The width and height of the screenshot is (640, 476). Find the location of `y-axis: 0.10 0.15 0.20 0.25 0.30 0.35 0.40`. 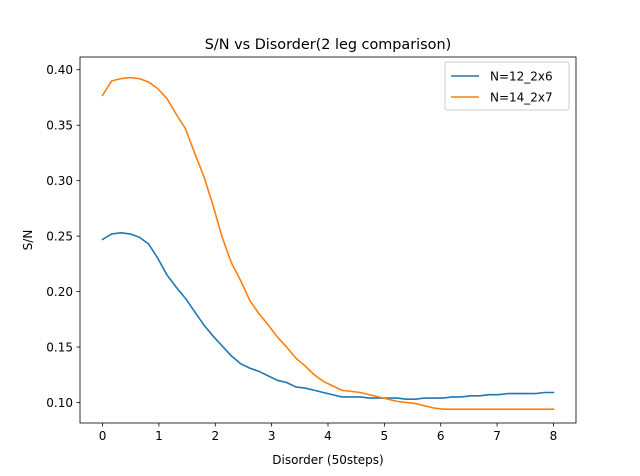

y-axis: 0.10 0.15 0.20 0.25 0.30 0.35 0.40 is located at coordinates (63, 236).